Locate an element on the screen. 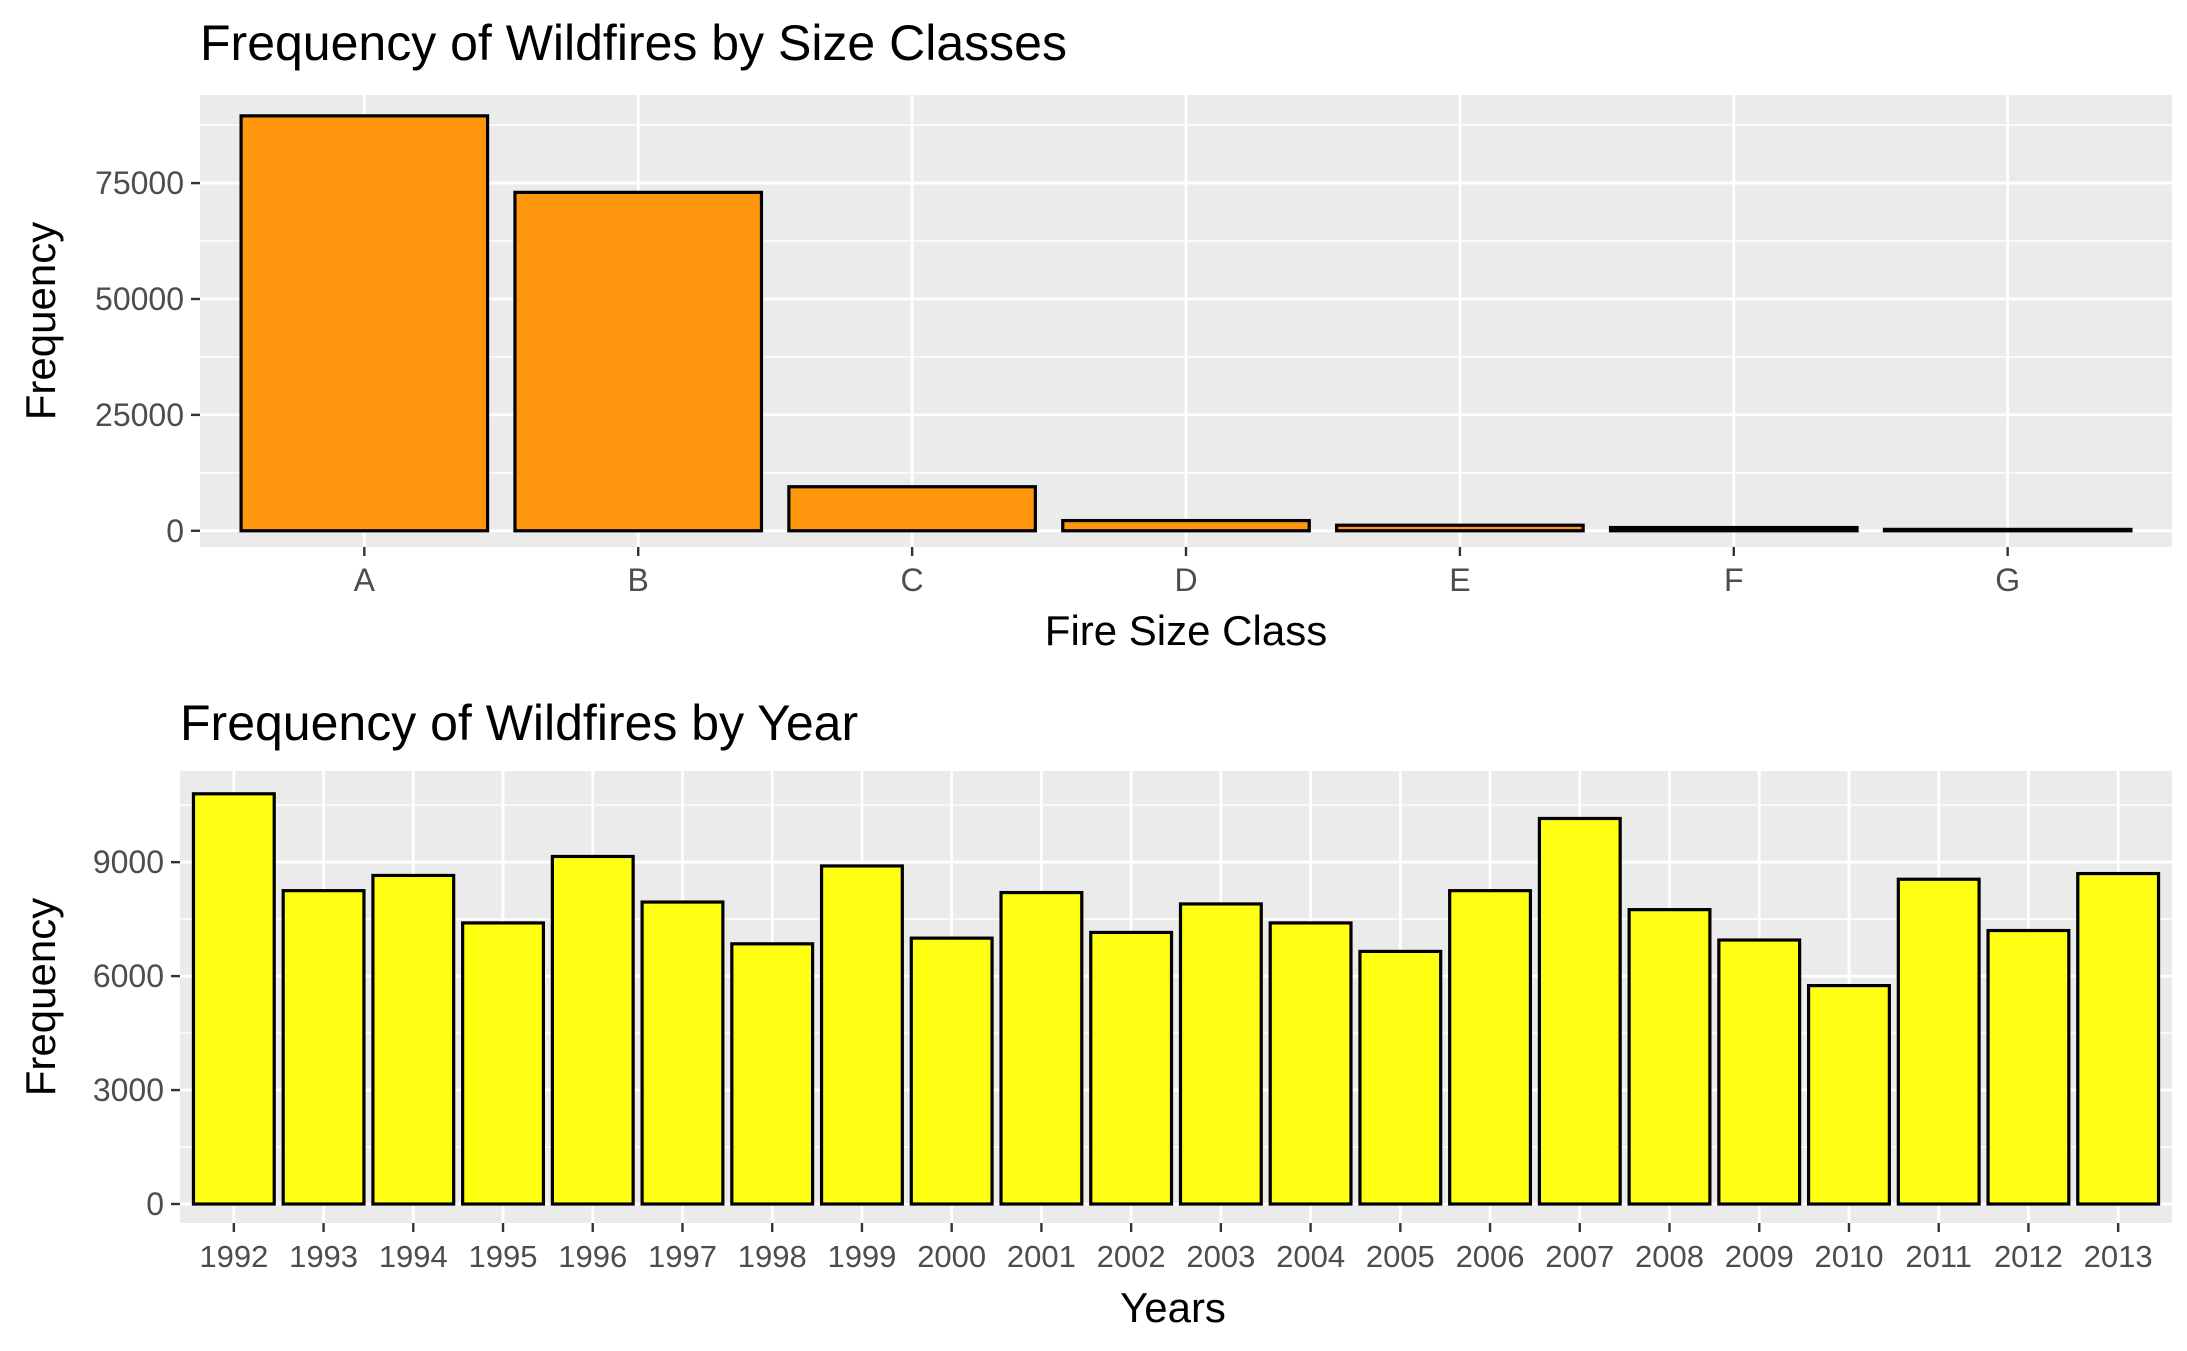  x-tick-label: 2011 is located at coordinates (1938, 1256).